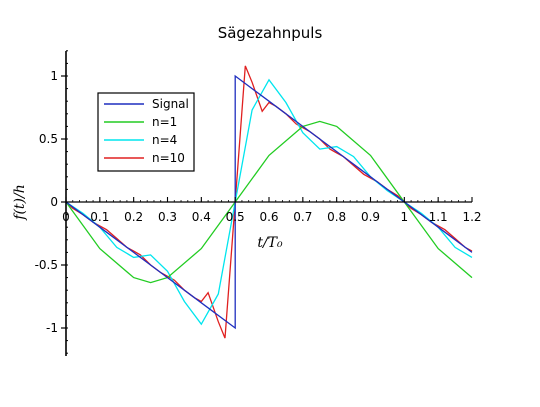 This screenshot has width=540, height=407. I want to click on y-tick-label: 1, so click(54, 76).